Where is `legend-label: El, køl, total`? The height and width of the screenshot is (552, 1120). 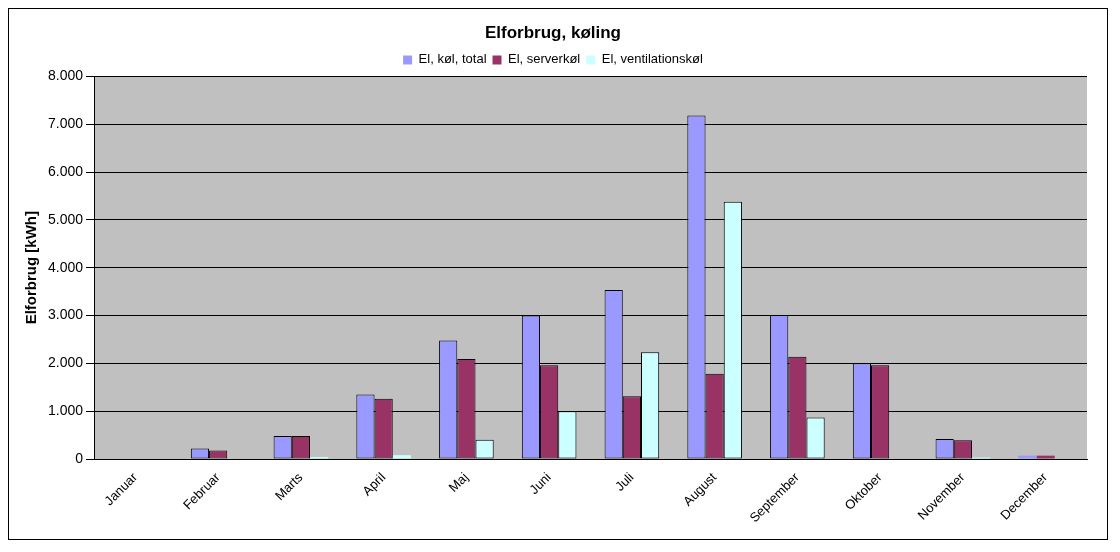 legend-label: El, køl, total is located at coordinates (452, 59).